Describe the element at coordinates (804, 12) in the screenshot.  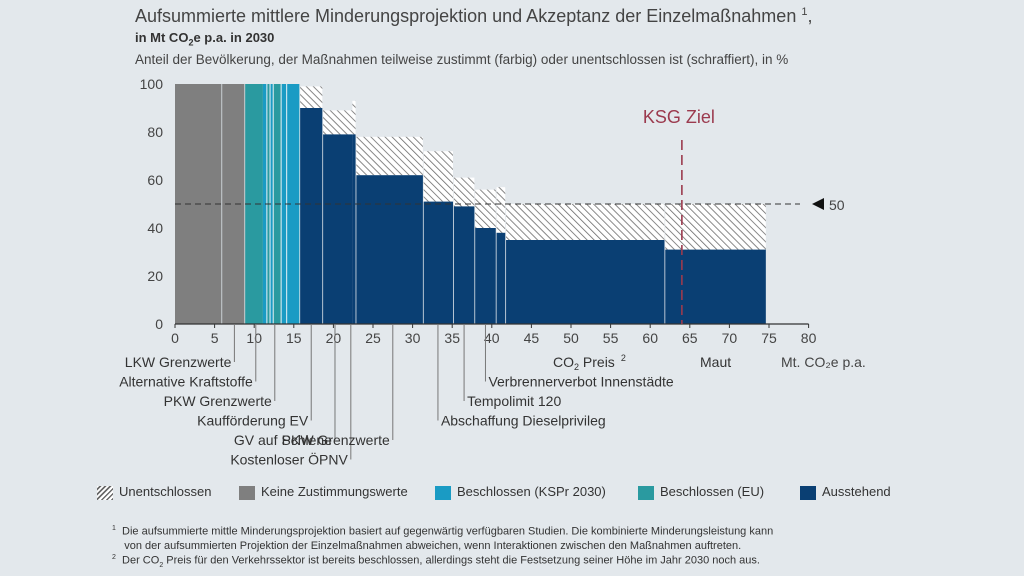
I see `title-footnote-ref: 1` at that location.